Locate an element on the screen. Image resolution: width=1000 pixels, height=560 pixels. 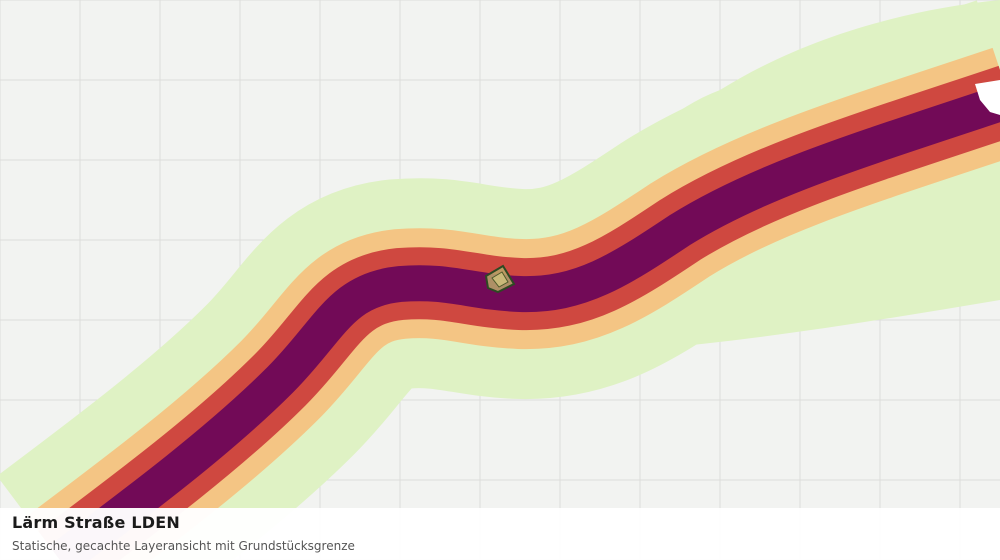
map-title: Lärm Straße LDEN is located at coordinates (96, 522).